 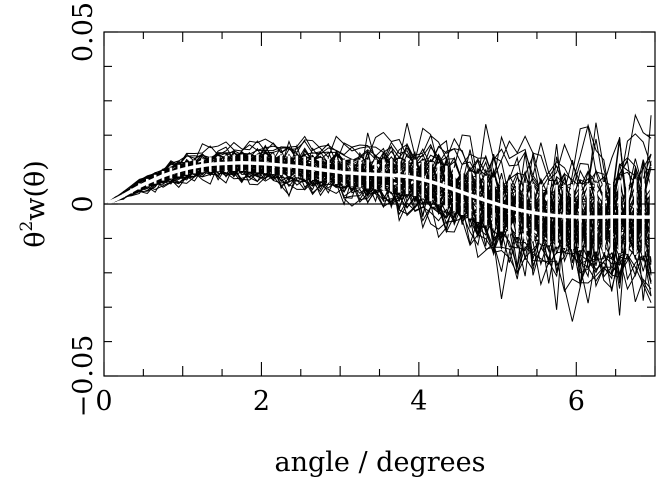 I want to click on y-tick-label: −0.05, so click(x=83, y=376).